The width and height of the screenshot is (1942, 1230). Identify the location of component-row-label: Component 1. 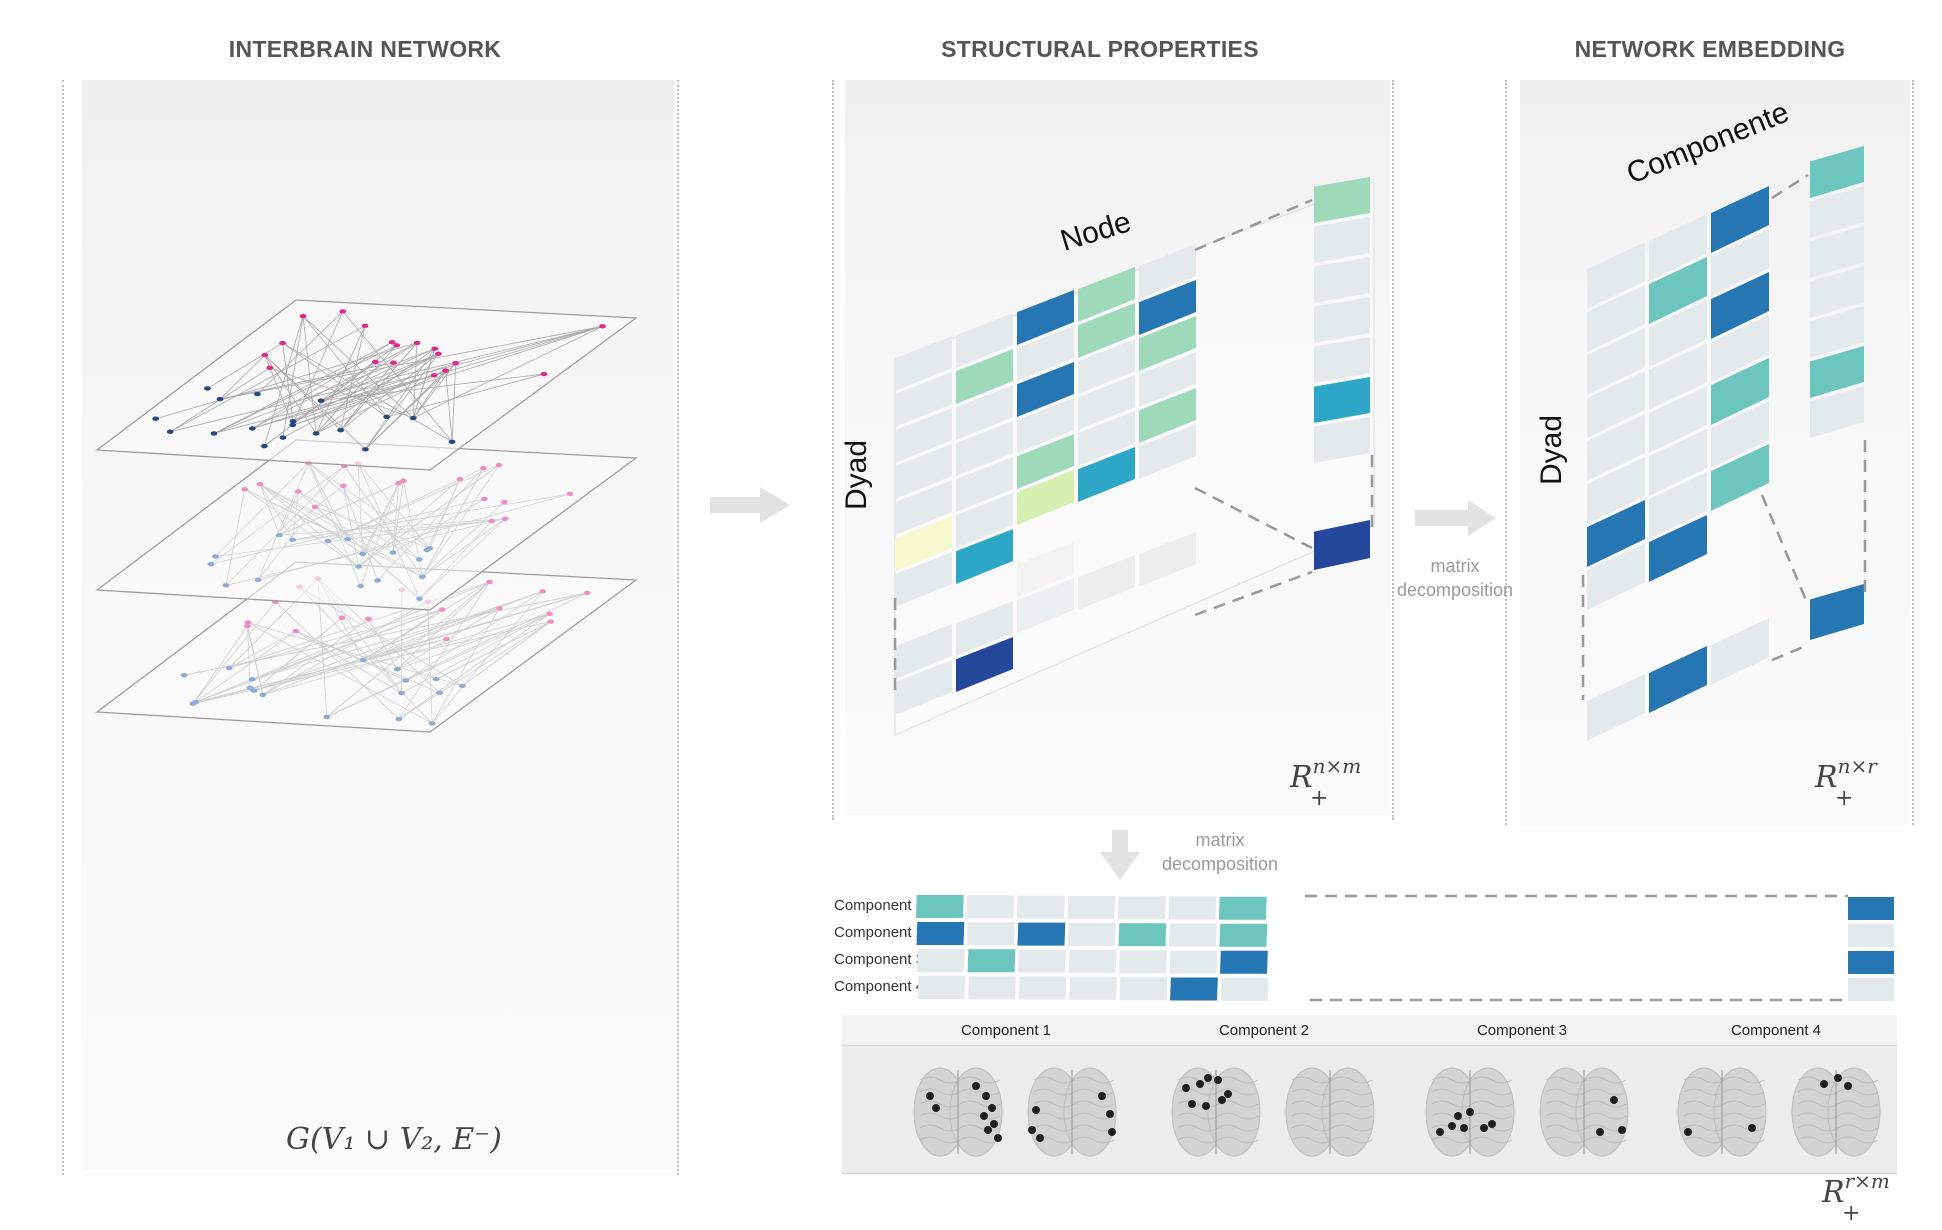
(879, 905).